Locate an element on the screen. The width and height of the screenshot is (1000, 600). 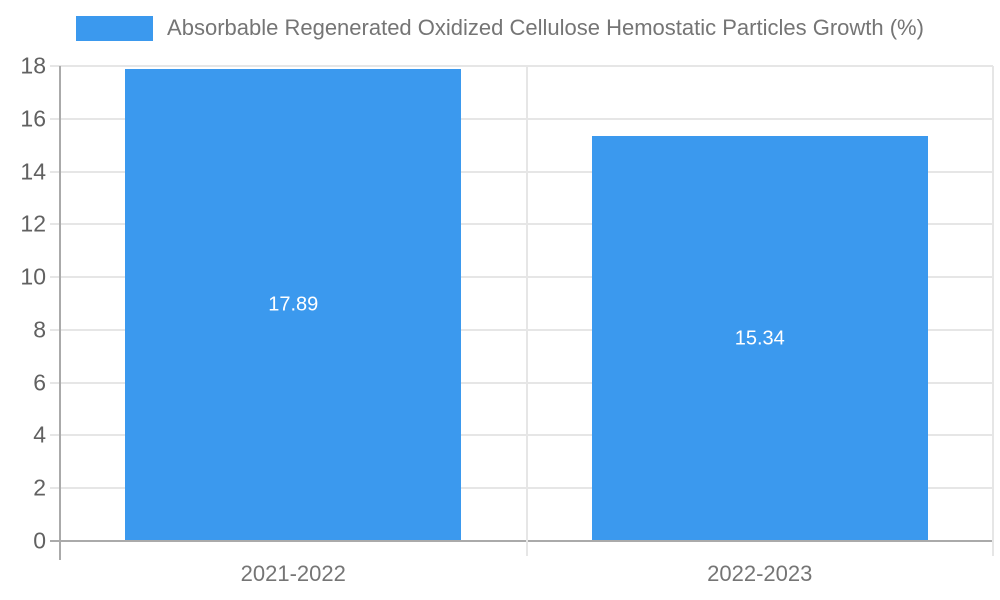
y-axis-line is located at coordinates (60, 313).